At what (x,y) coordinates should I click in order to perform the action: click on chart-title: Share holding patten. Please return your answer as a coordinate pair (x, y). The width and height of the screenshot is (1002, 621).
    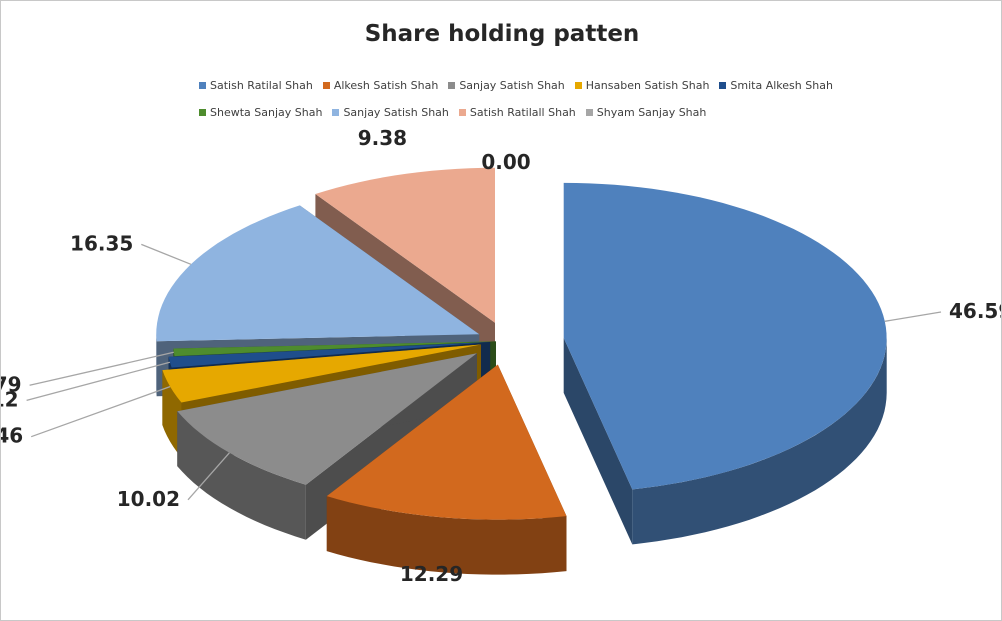
    Looking at the image, I should click on (502, 34).